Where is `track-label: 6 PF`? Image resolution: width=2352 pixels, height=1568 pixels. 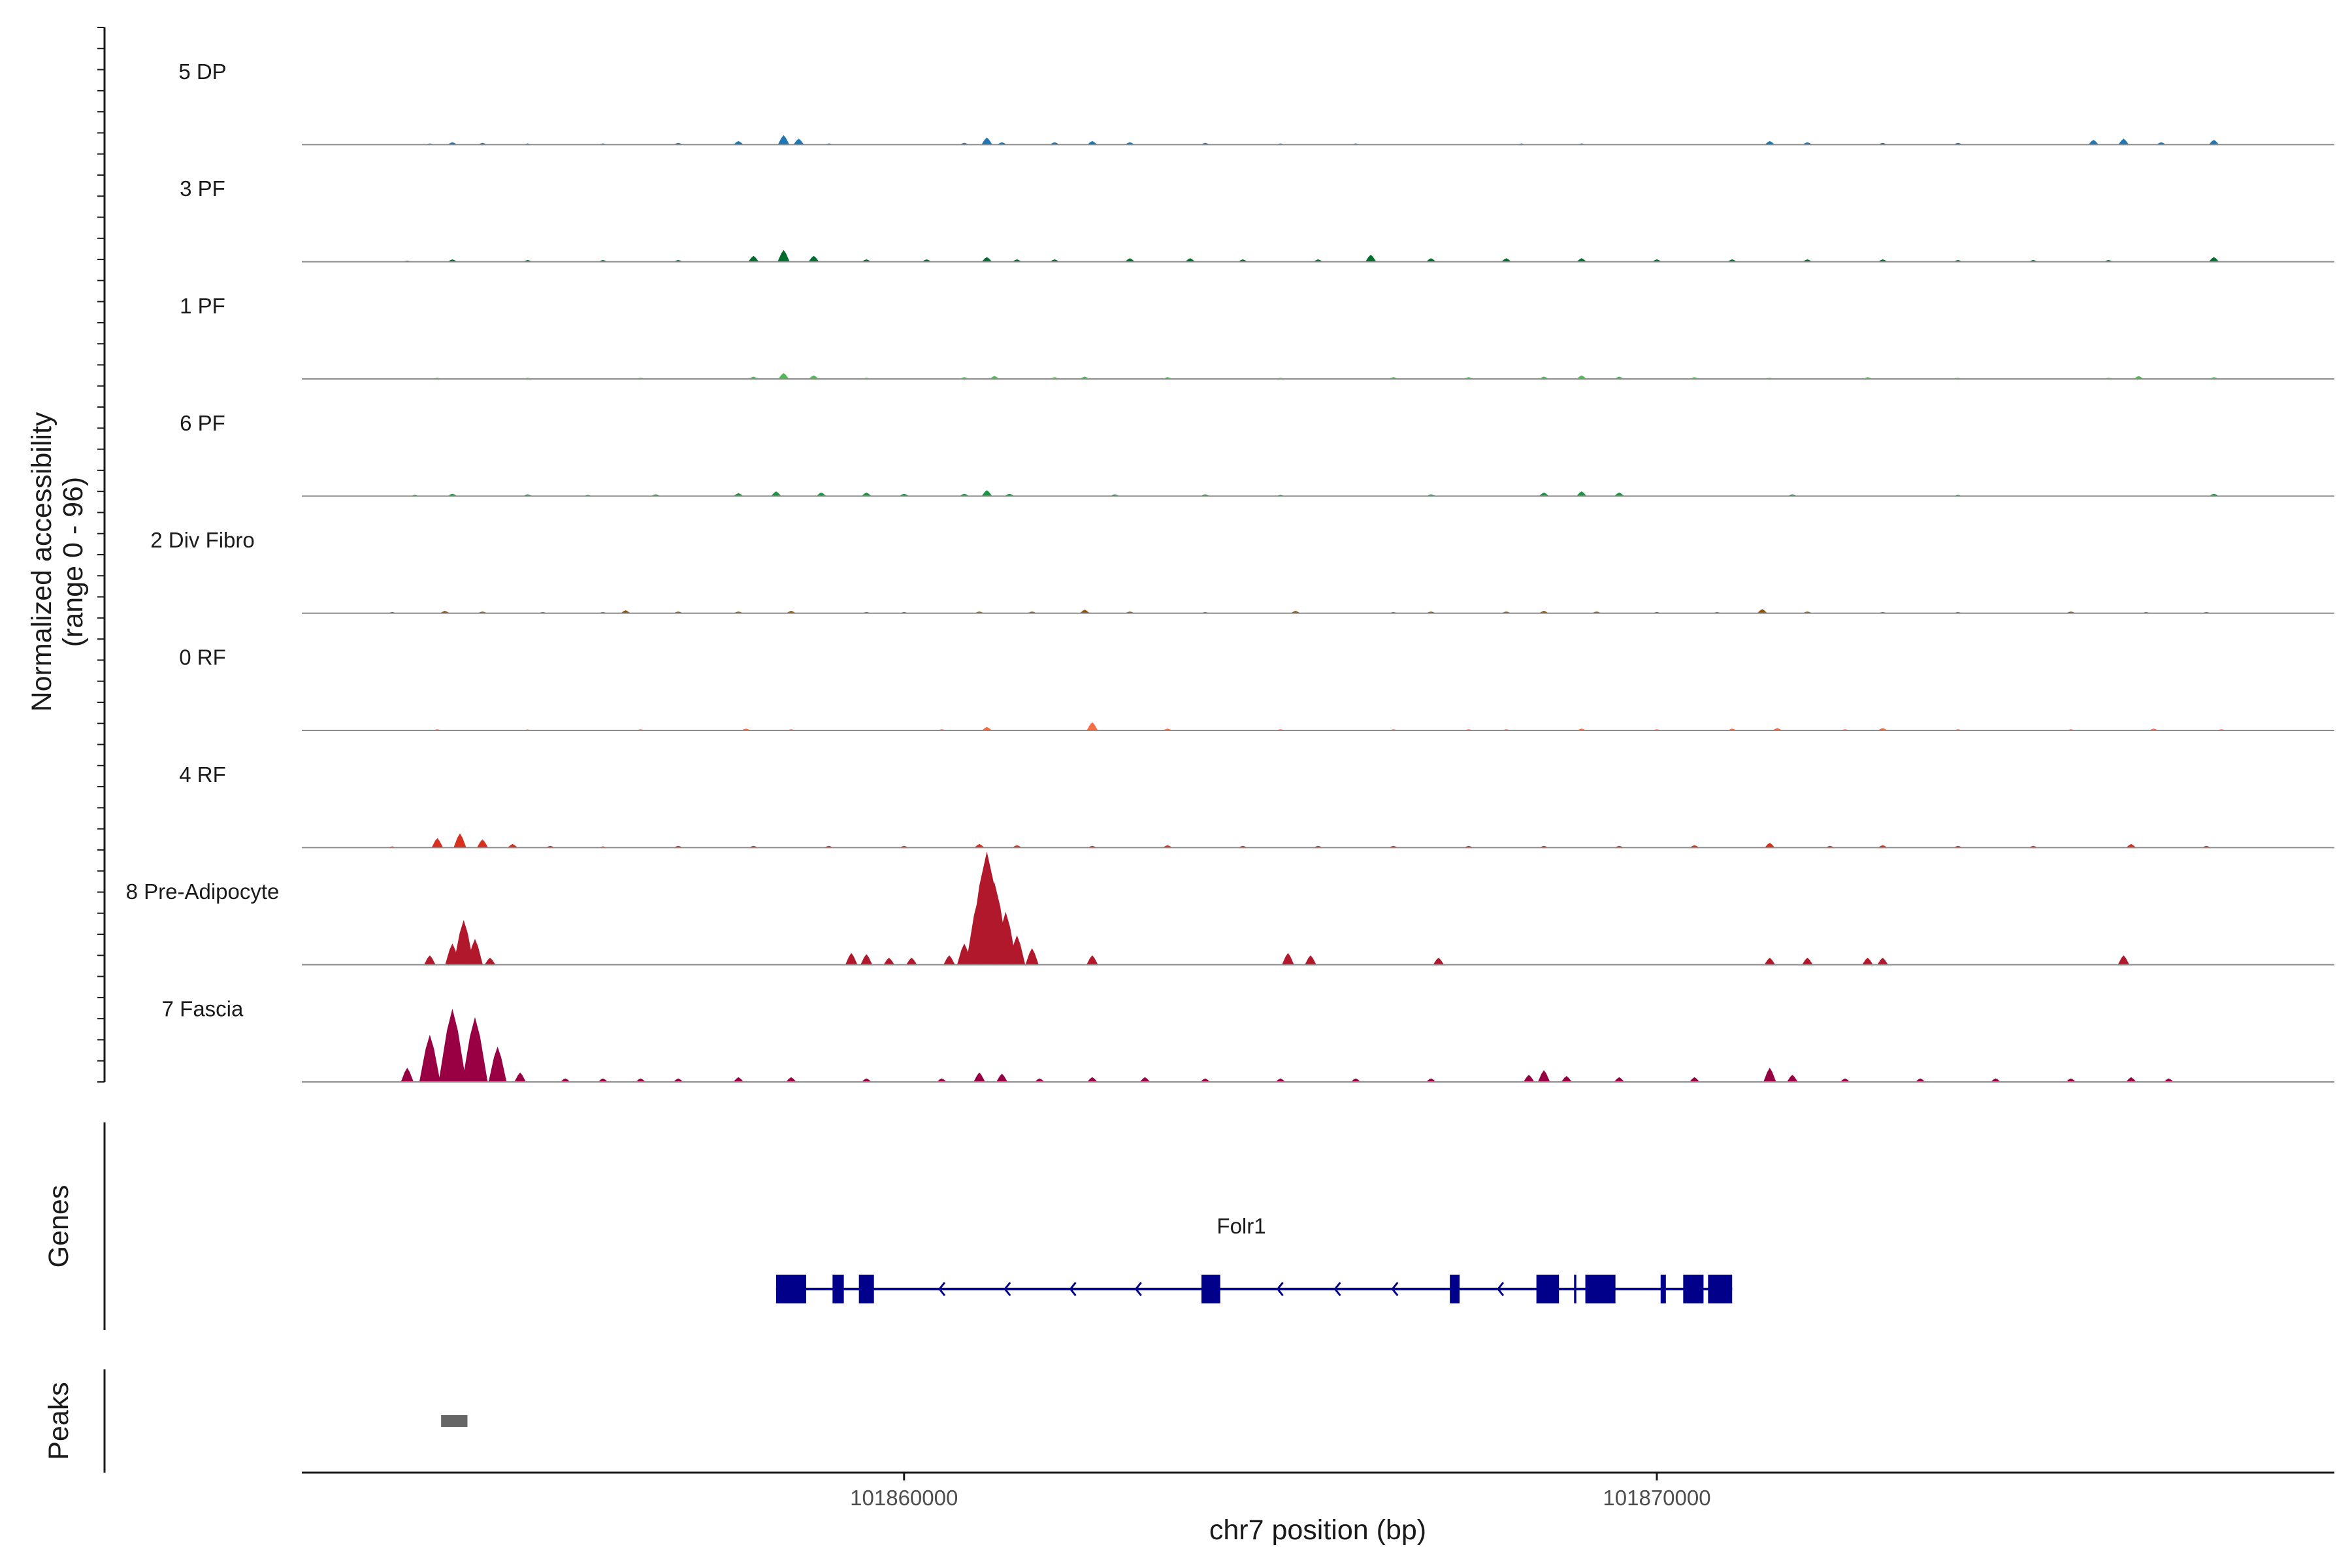
track-label: 6 PF is located at coordinates (202, 423).